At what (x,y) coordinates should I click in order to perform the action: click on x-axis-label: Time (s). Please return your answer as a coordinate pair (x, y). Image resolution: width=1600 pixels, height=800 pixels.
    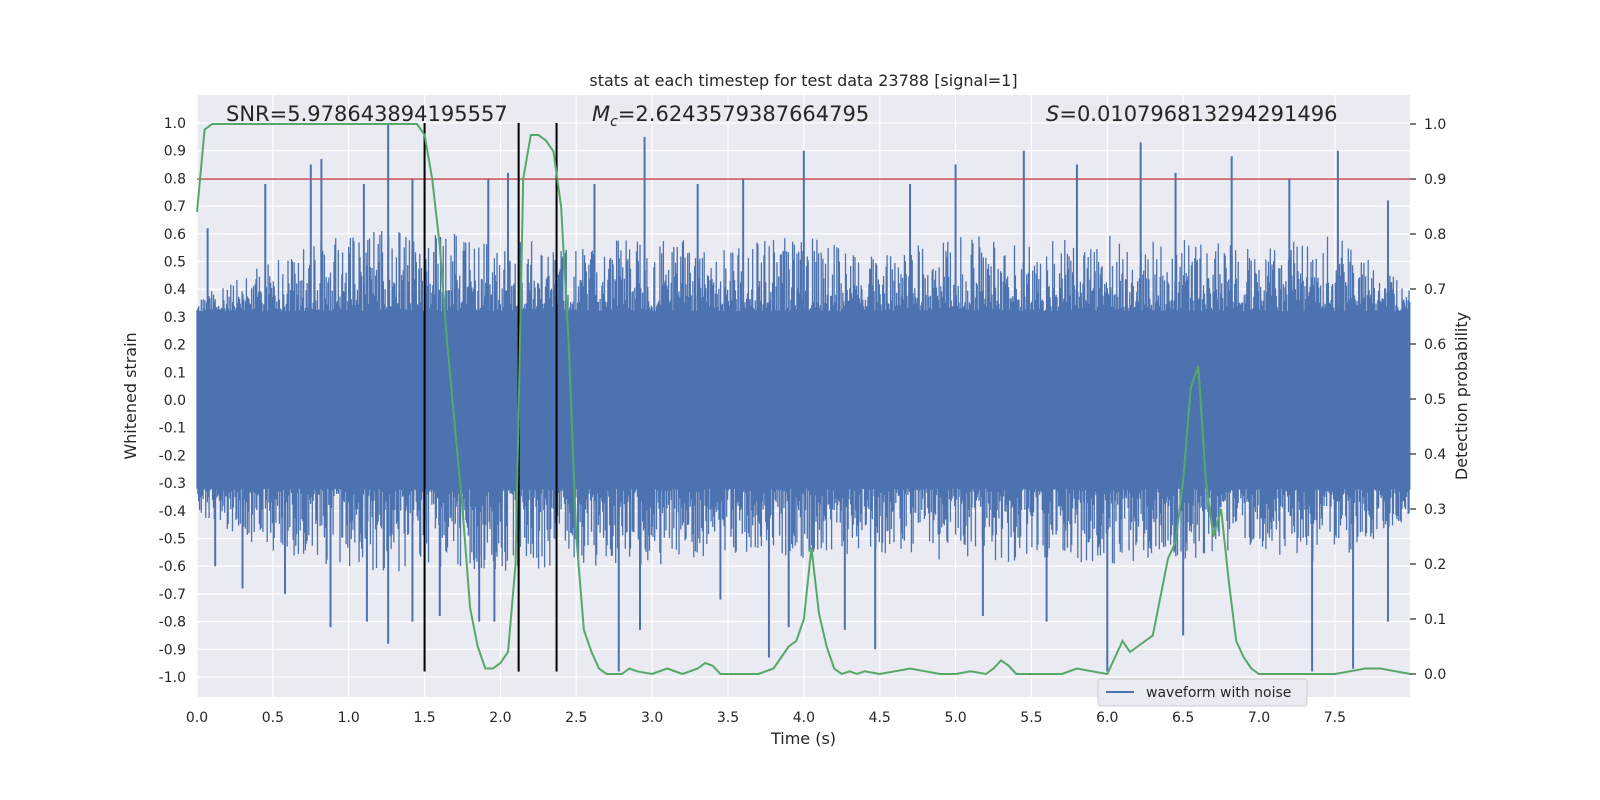
    Looking at the image, I should click on (803, 738).